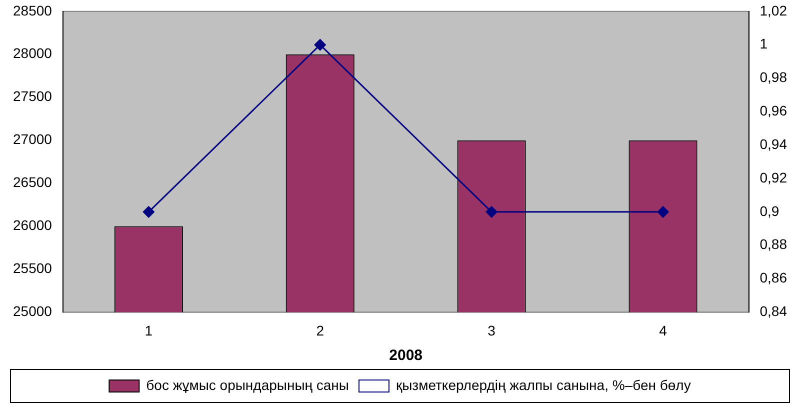 Image resolution: width=800 pixels, height=411 pixels. I want to click on y-tick-label: 28500, so click(32, 10).